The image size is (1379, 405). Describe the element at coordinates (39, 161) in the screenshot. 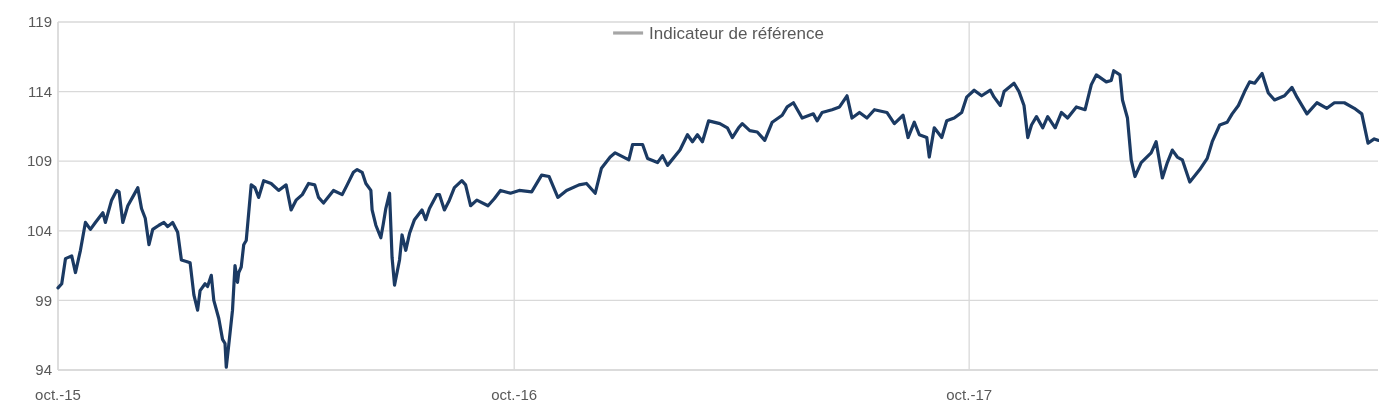

I see `y-tick-label: 109` at that location.